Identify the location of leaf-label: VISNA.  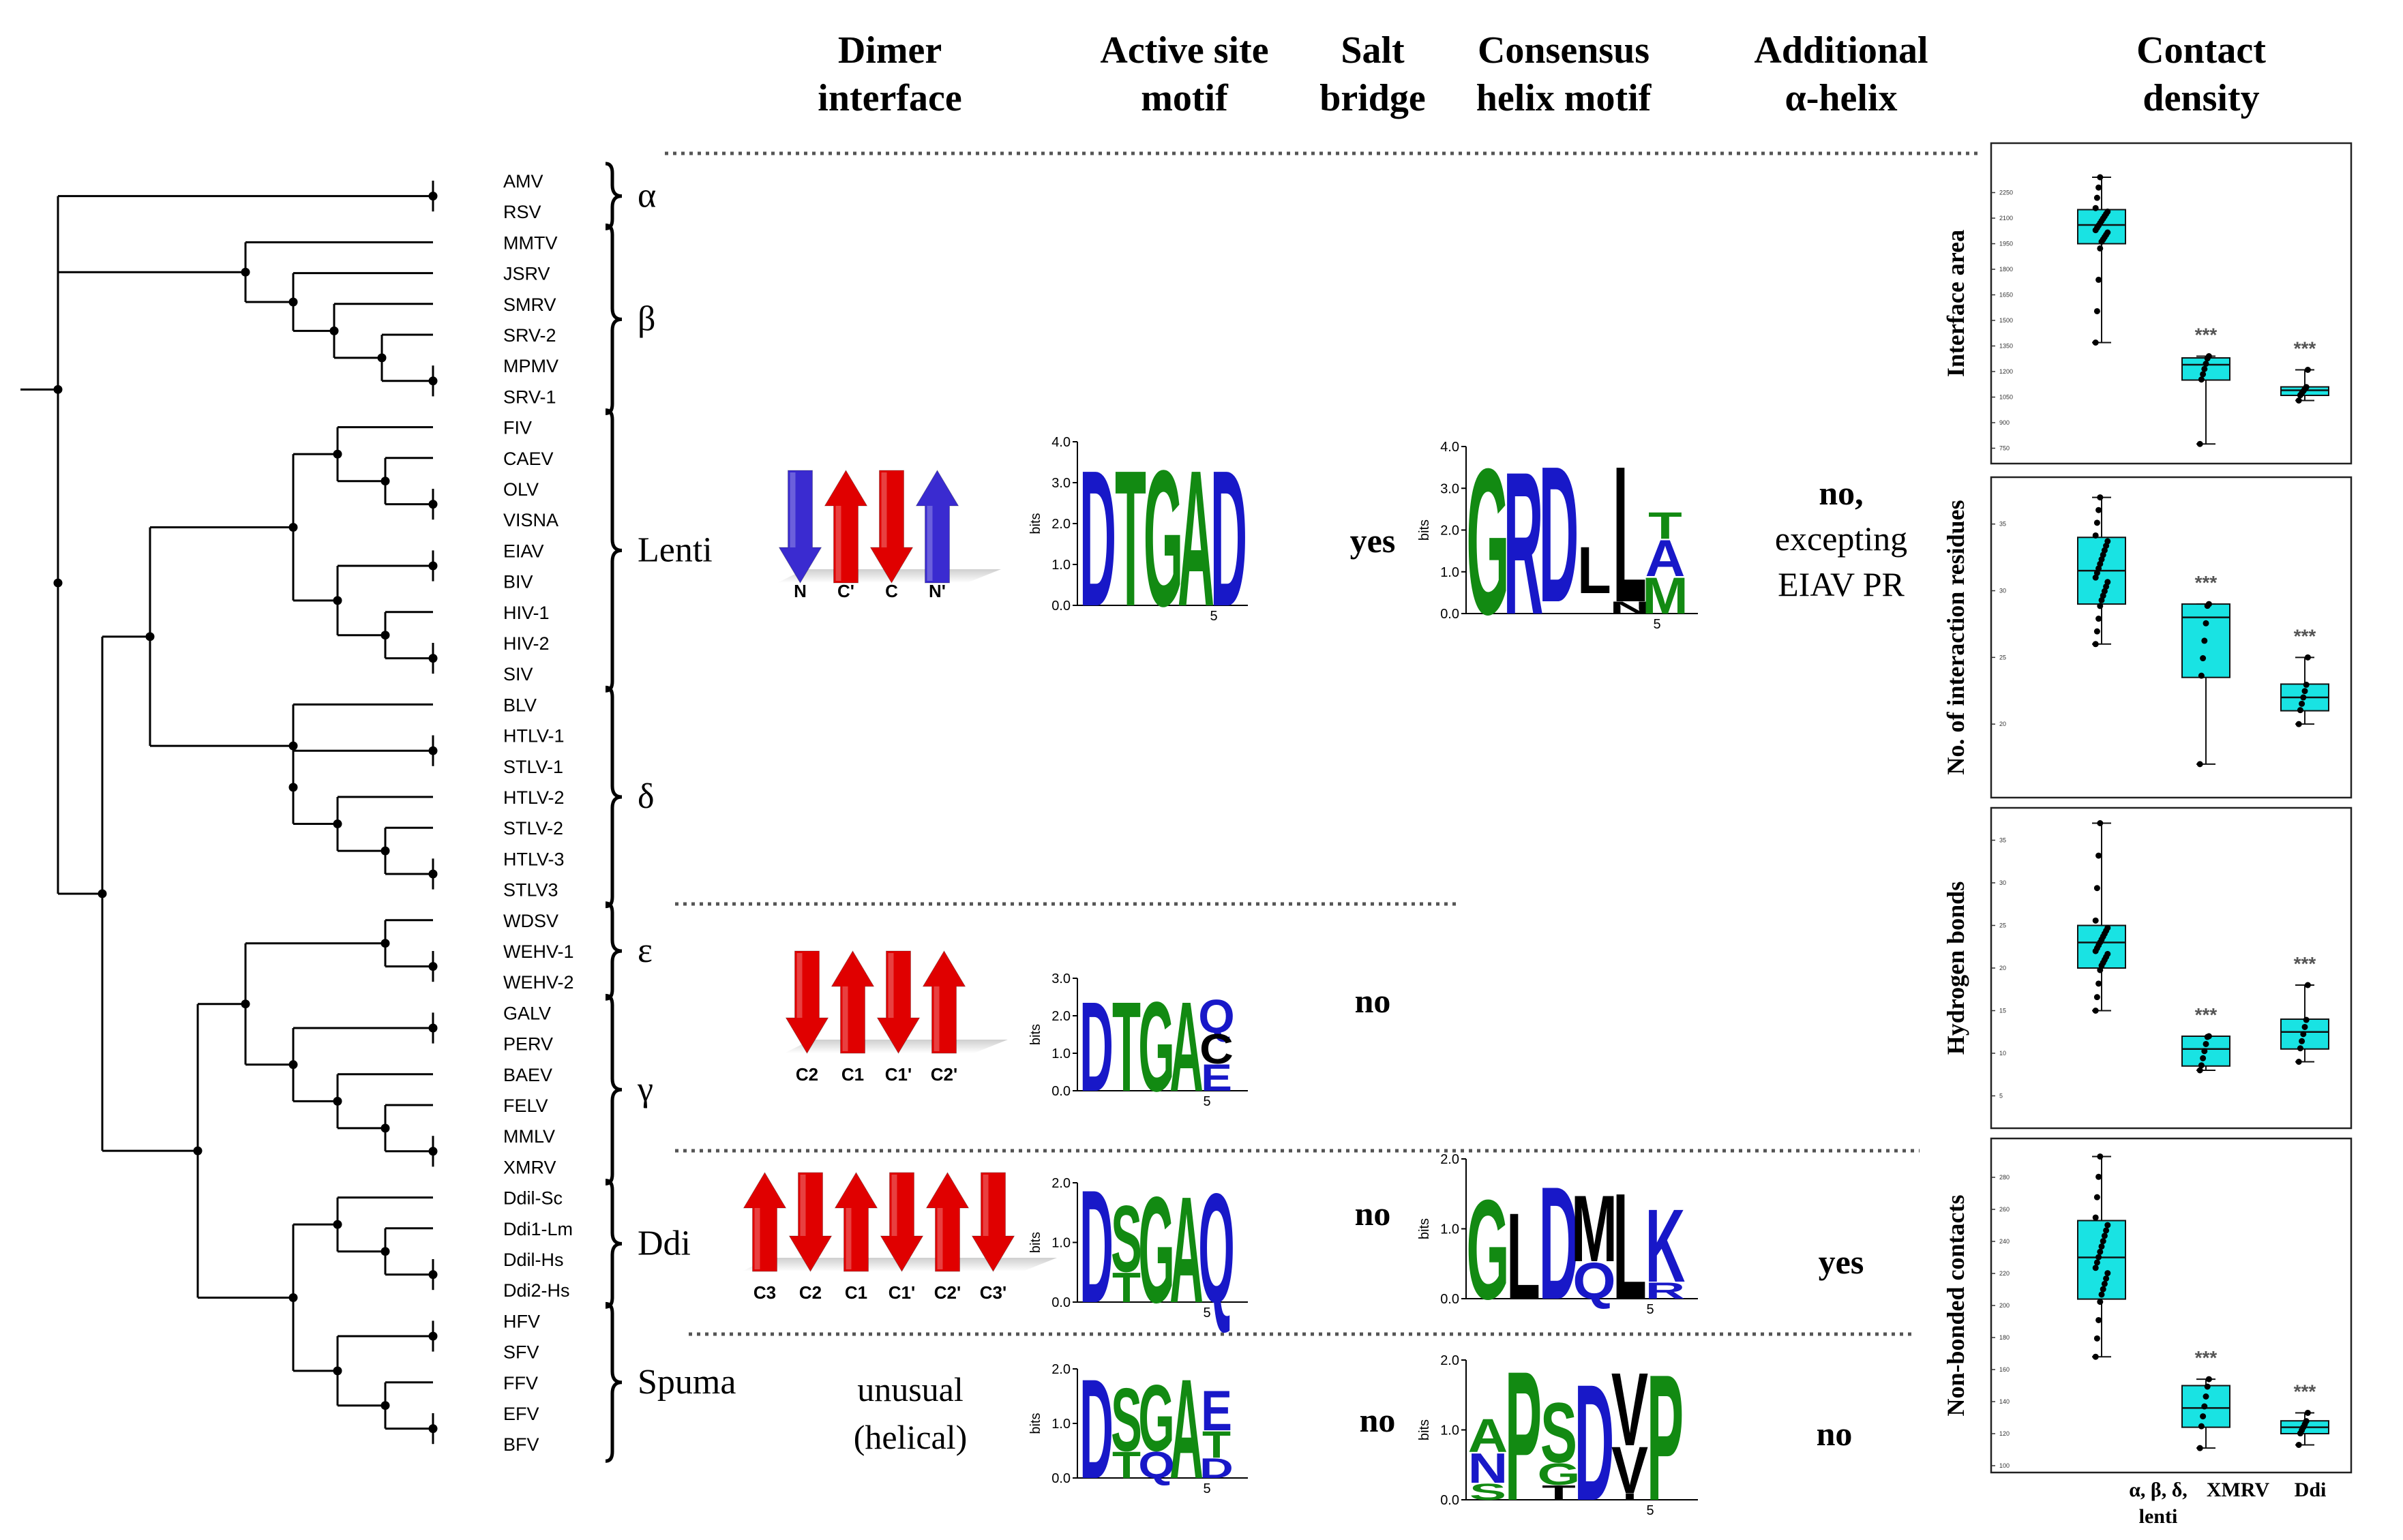
(530, 520).